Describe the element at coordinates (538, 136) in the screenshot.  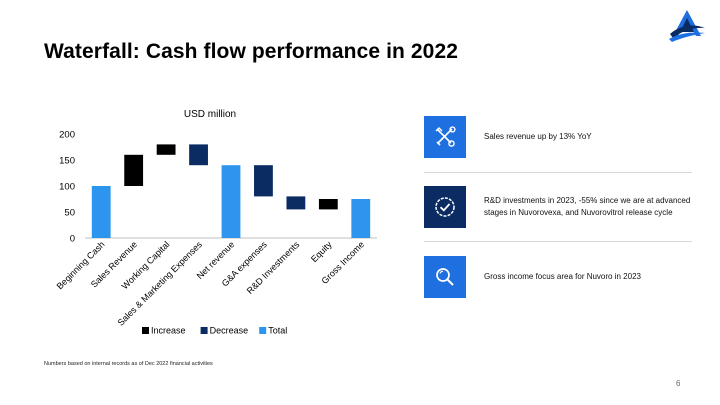
I see `insight-text: Sales revenue up by 13% YoY` at that location.